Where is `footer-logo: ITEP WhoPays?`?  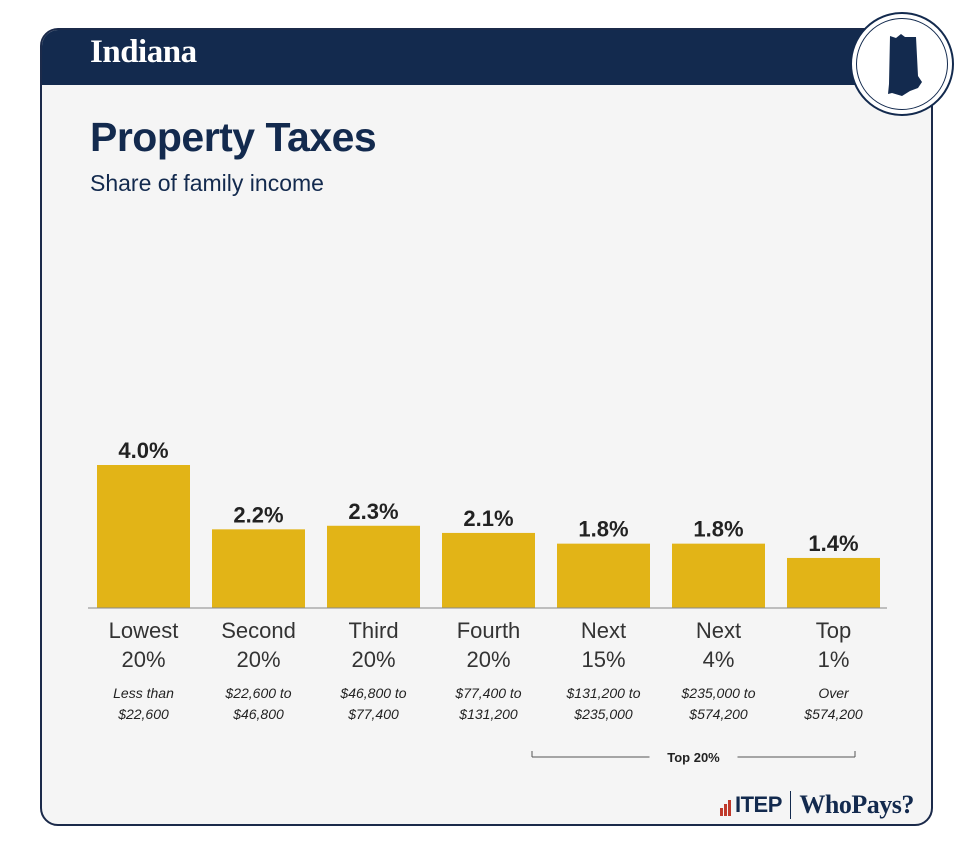
footer-logo: ITEP WhoPays? is located at coordinates (817, 805).